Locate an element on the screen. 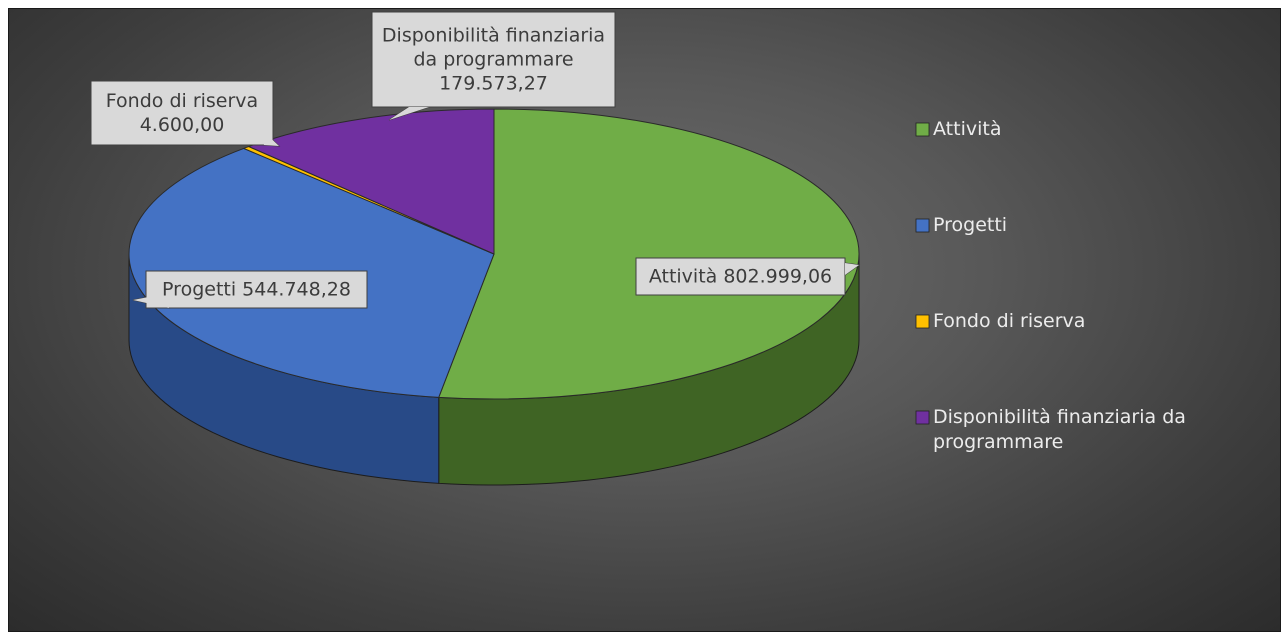 The image size is (1283, 634). legend-label: Progetti is located at coordinates (970, 225).